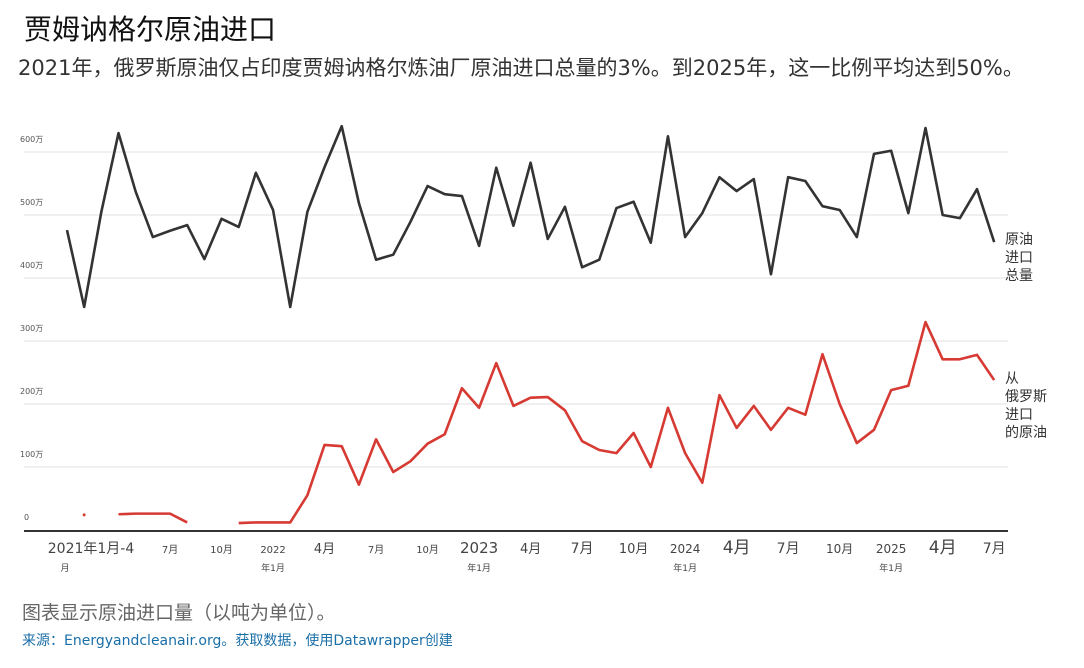 The height and width of the screenshot is (668, 1084). Describe the element at coordinates (150, 29) in the screenshot. I see `chart-title: 贾姆讷格尔原油进口` at that location.